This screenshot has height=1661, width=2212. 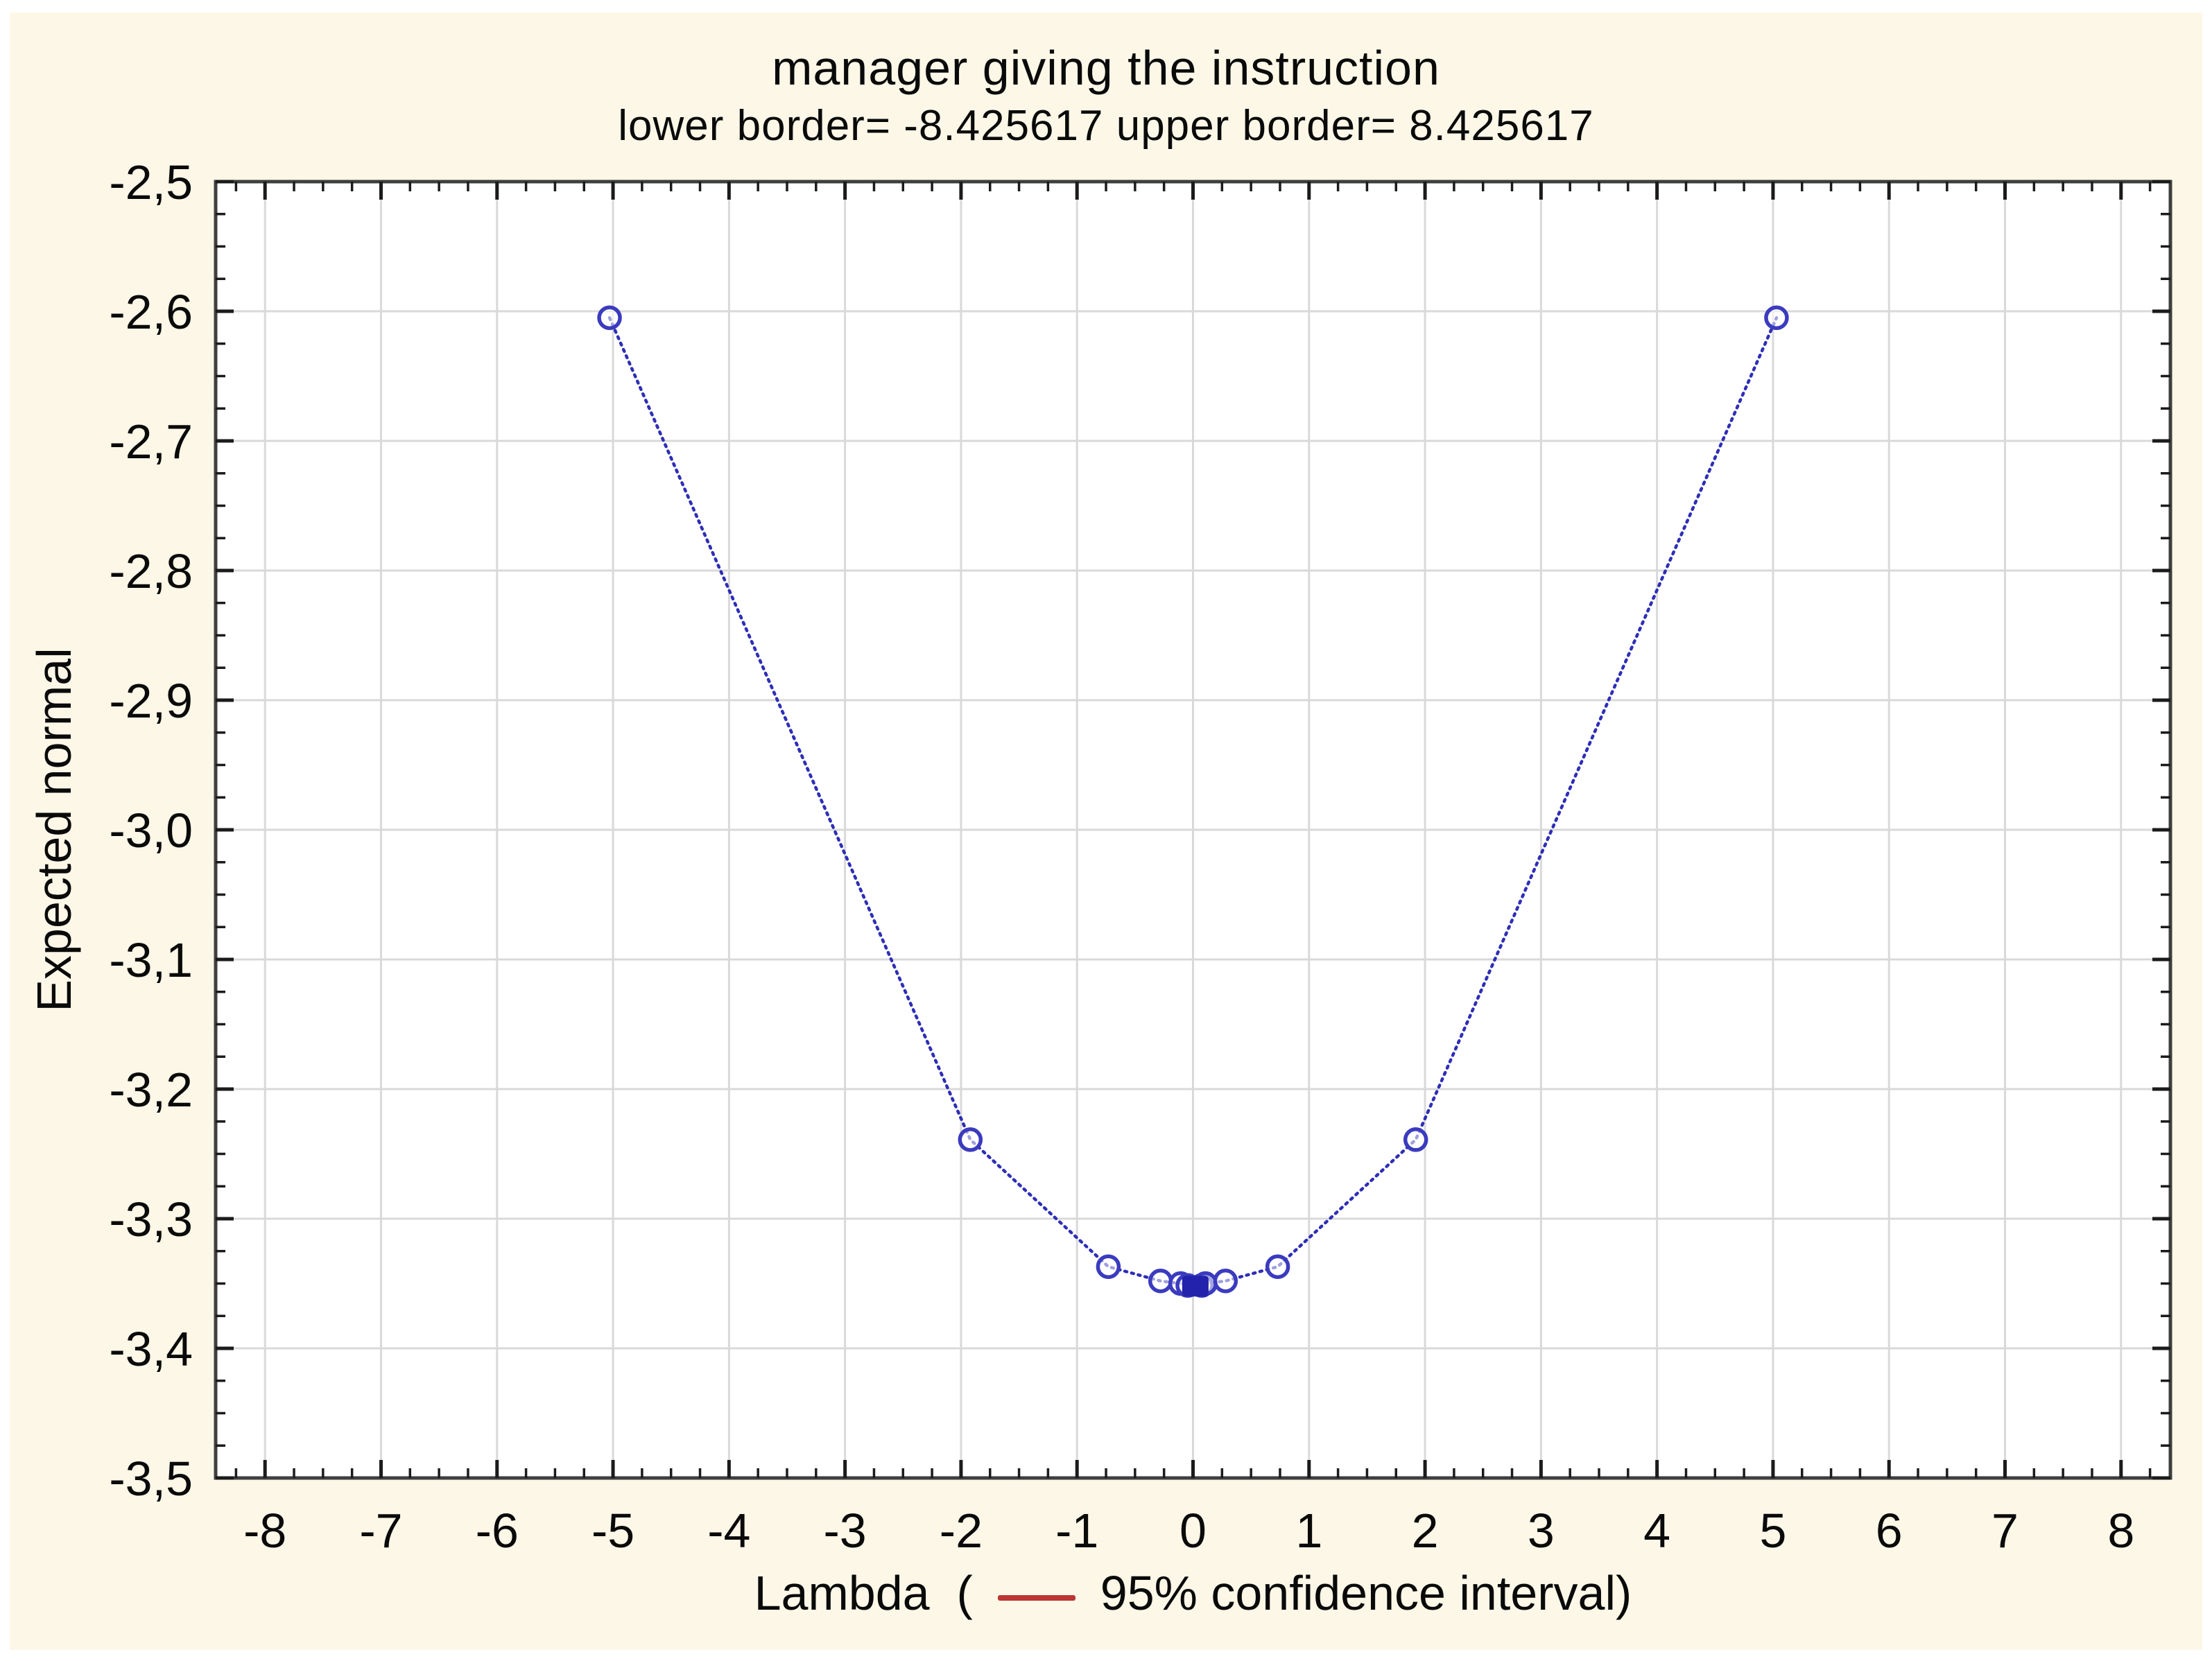 What do you see at coordinates (1036, 1598) in the screenshot?
I see `confidence-interval-line-icon` at bounding box center [1036, 1598].